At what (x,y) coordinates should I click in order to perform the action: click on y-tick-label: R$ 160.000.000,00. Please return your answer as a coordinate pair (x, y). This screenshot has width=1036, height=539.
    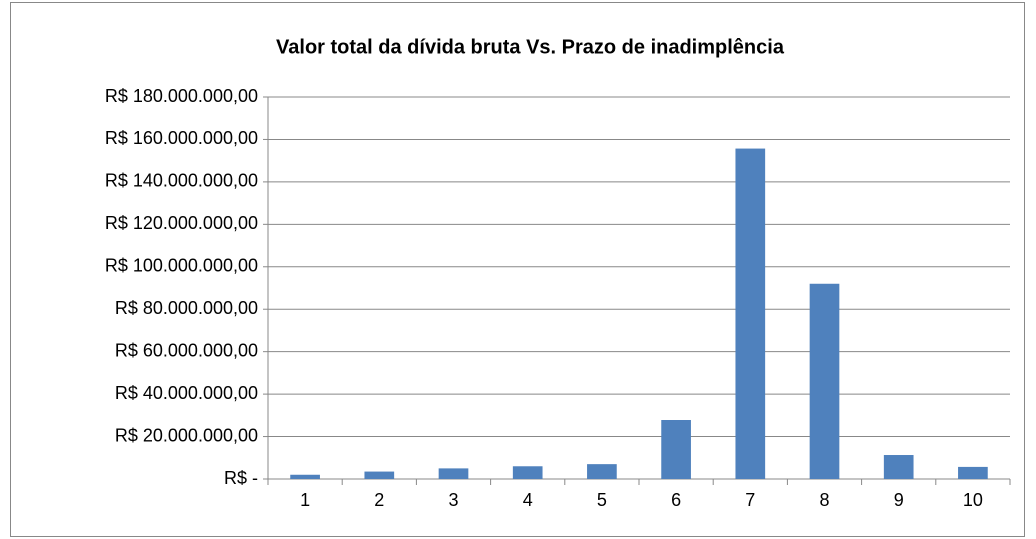
    Looking at the image, I should click on (181, 138).